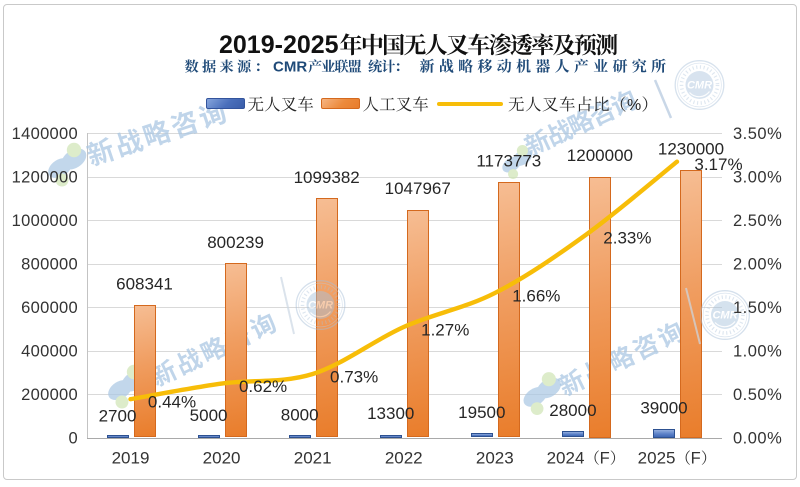 The height and width of the screenshot is (487, 800). Describe the element at coordinates (445, 330) in the screenshot. I see `svg-text: 1.27%` at that location.